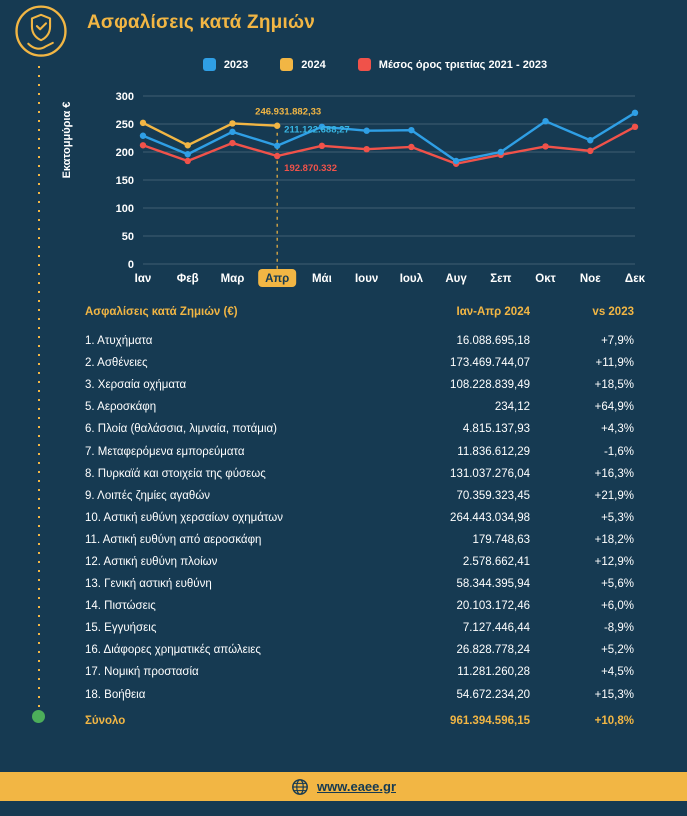  Describe the element at coordinates (493, 312) in the screenshot. I see `table-header-period: Ιαν-Απρ 2024` at that location.